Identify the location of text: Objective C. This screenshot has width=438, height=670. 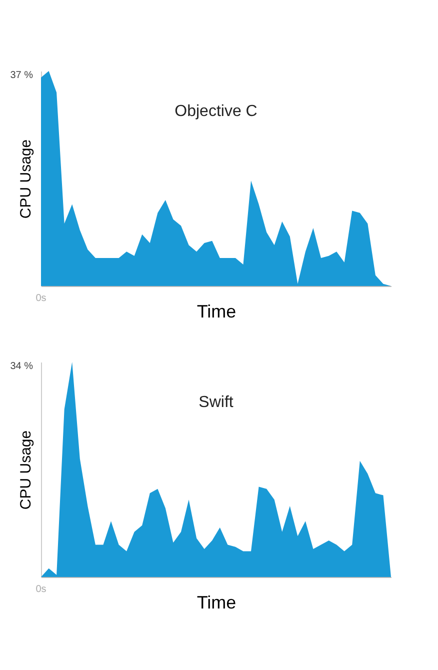
(216, 111).